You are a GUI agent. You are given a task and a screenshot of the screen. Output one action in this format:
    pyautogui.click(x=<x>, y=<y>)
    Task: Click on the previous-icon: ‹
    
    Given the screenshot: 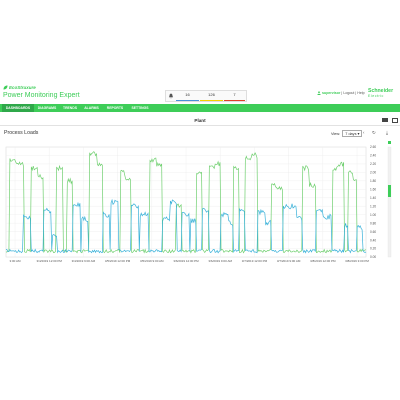 What is the action you would take?
    pyautogui.click(x=364, y=132)
    